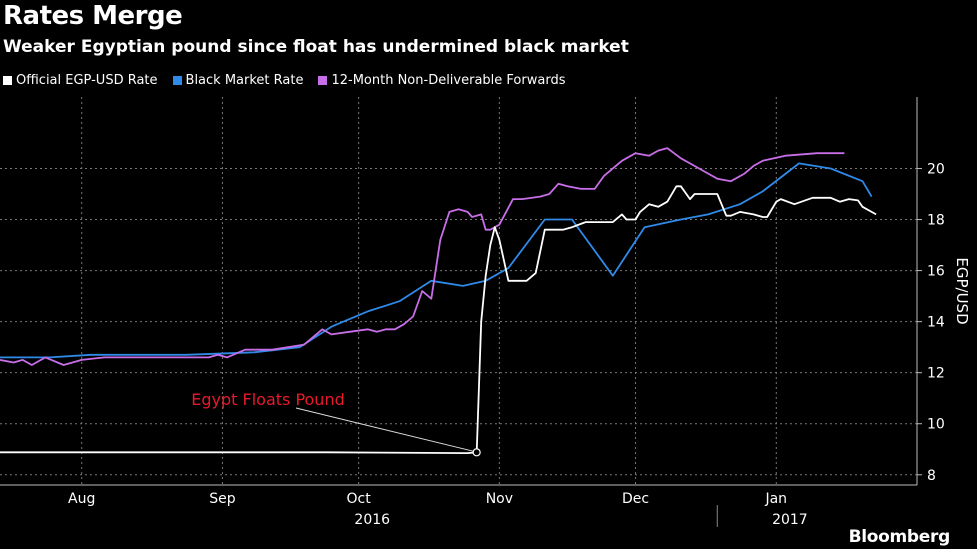 This screenshot has width=977, height=549. Describe the element at coordinates (936, 323) in the screenshot. I see `y-tick-label: 14` at that location.